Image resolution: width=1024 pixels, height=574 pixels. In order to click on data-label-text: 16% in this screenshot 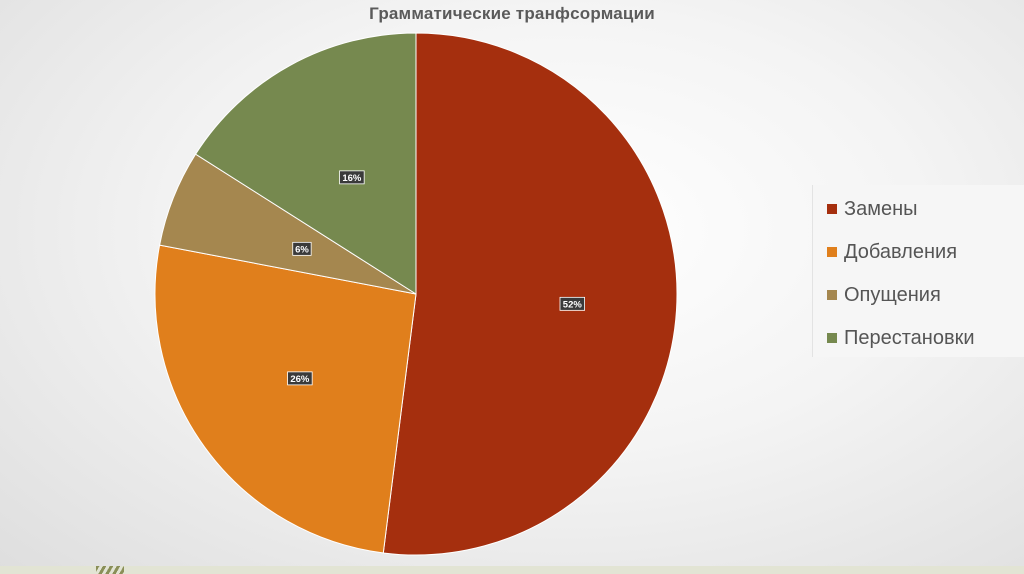, I will do `click(352, 178)`.